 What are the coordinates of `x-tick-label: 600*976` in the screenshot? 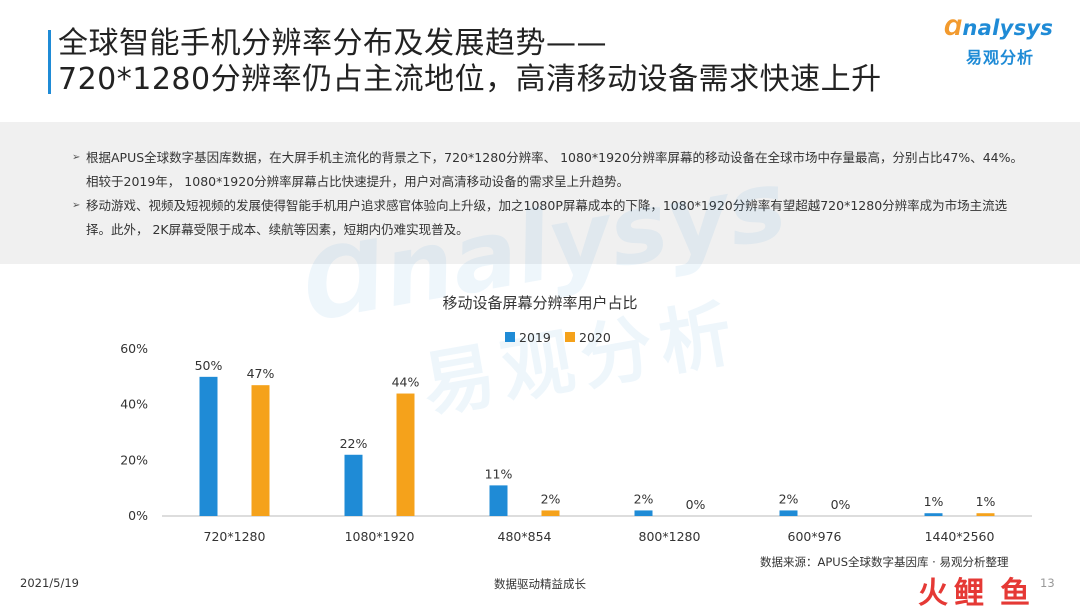 It's located at (815, 536).